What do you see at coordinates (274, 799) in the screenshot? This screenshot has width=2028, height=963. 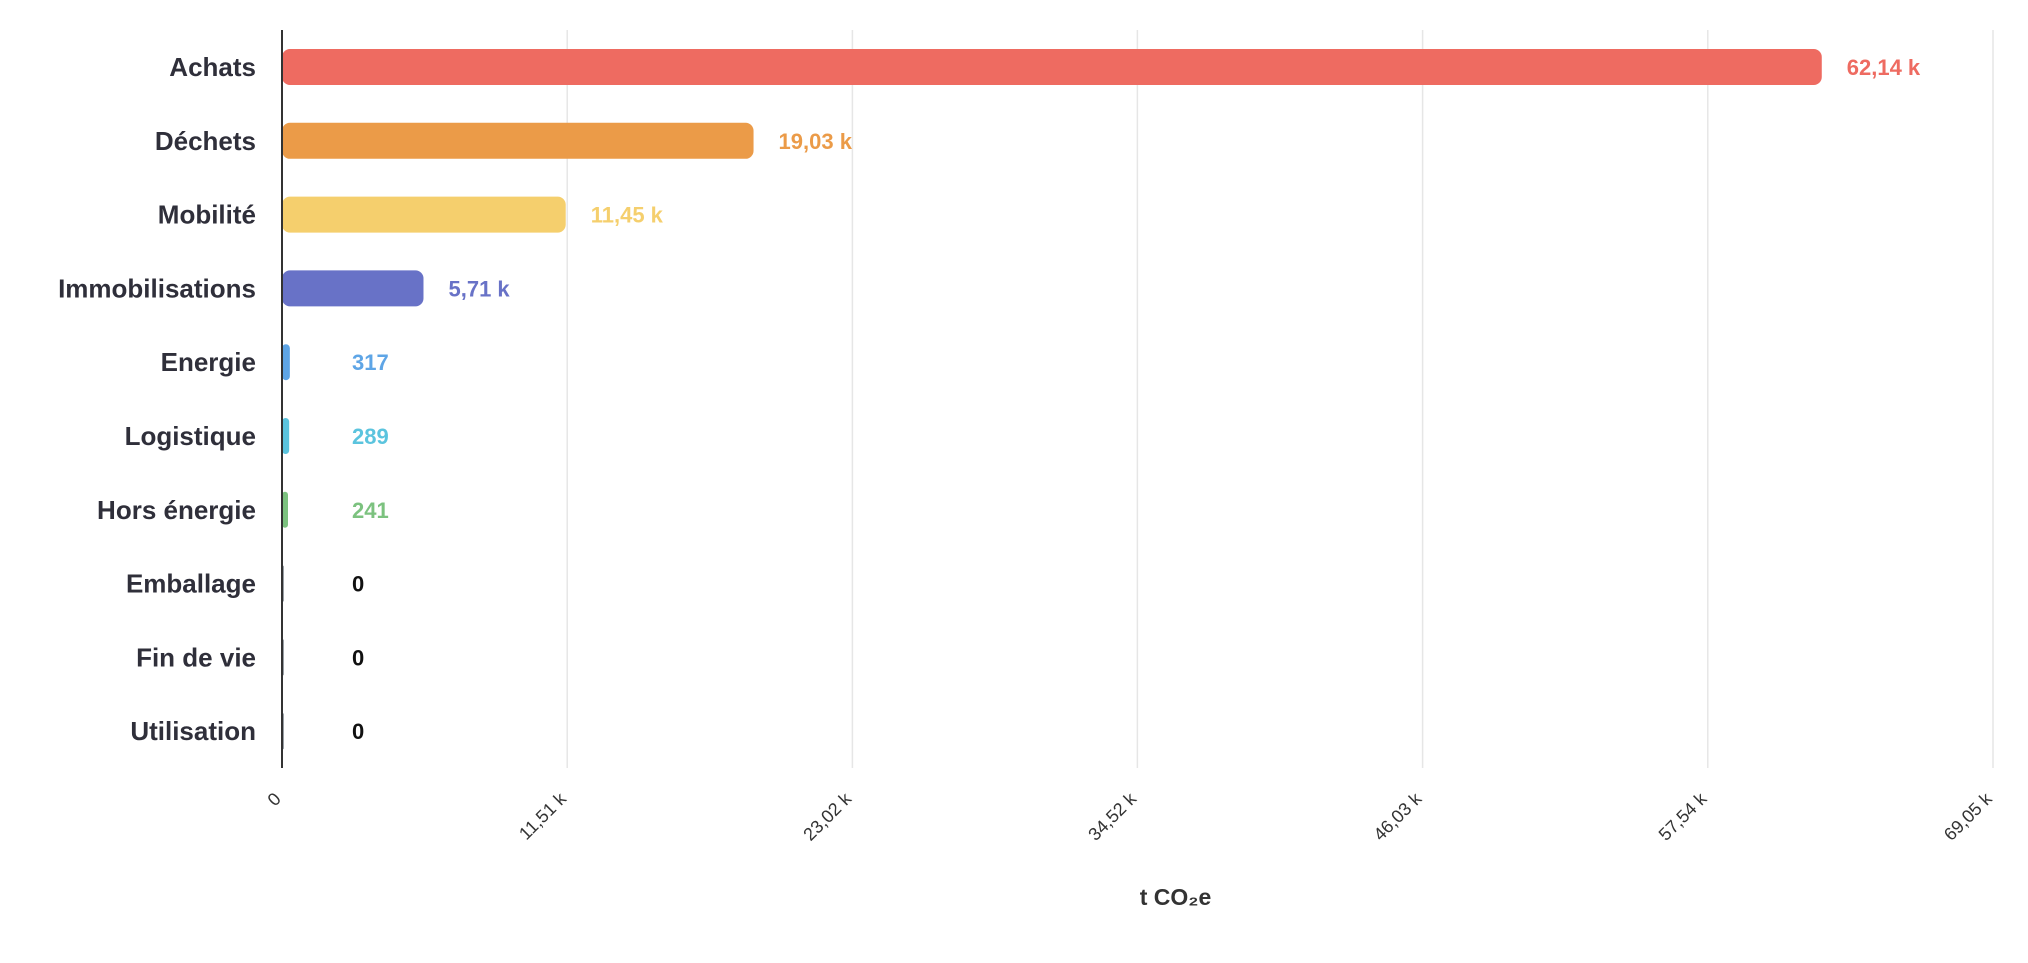 I see `x-tick-label: 0` at bounding box center [274, 799].